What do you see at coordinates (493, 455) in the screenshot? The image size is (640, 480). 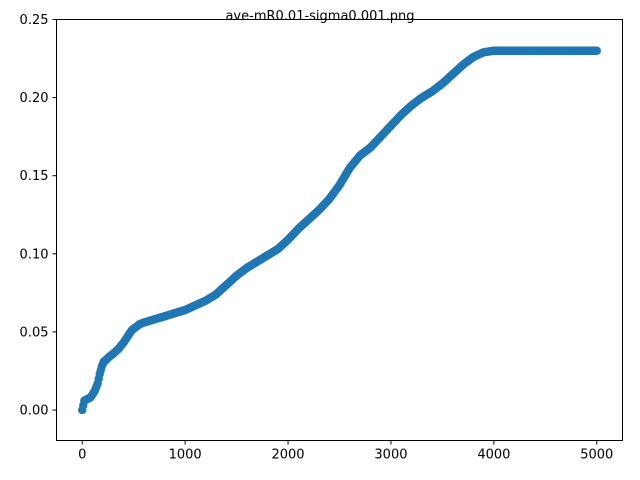 I see `x-tick-label: 4000` at bounding box center [493, 455].